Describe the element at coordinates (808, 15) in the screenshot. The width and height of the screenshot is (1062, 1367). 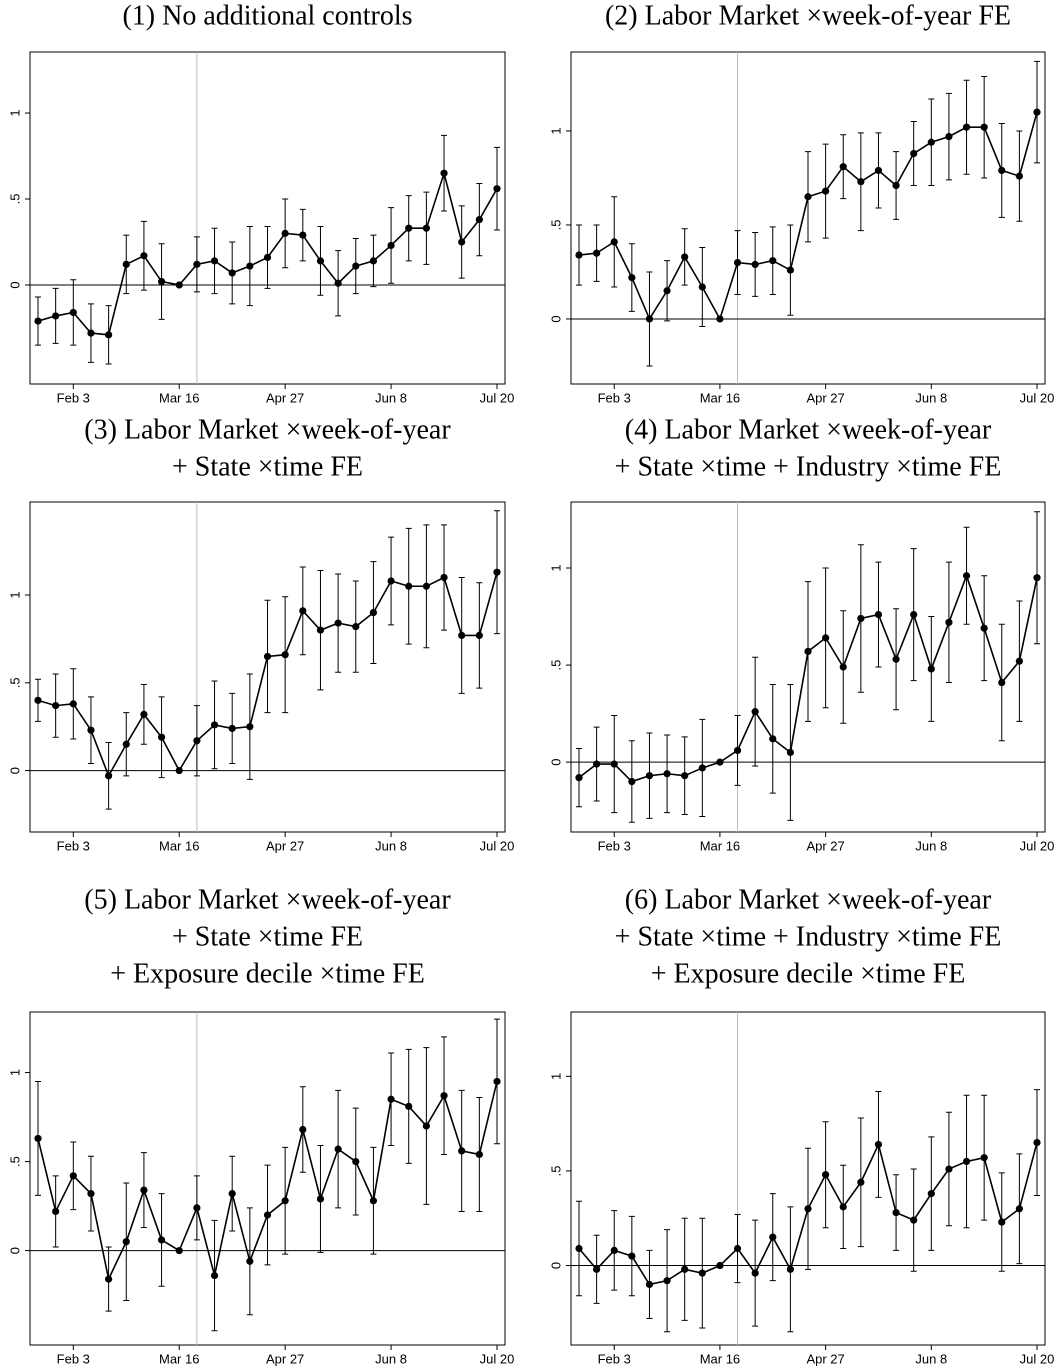
I see `panel-title: (2) Labor Market ×week-of-year FE` at that location.